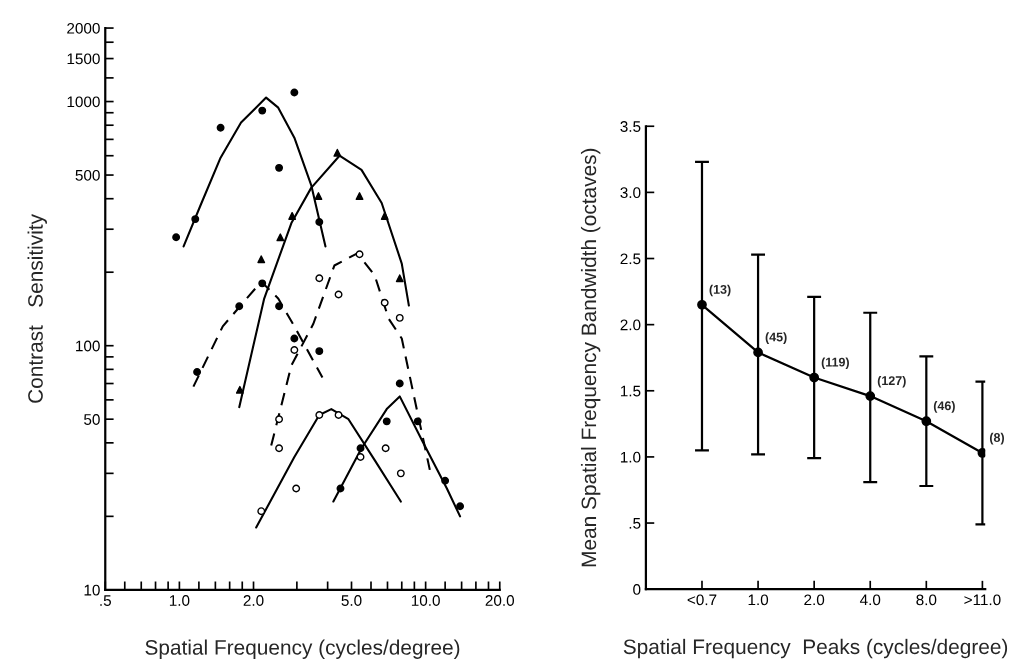 This screenshot has height=668, width=1022. I want to click on annotation: (8), so click(996, 438).